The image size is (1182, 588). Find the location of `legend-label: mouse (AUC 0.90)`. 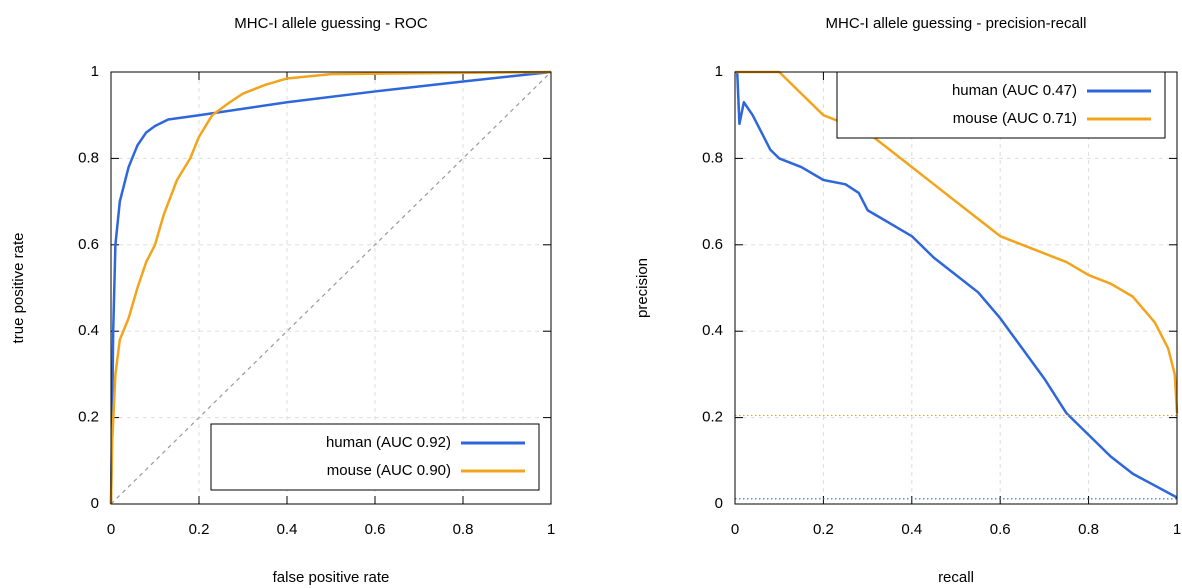

legend-label: mouse (AUC 0.90) is located at coordinates (389, 470).